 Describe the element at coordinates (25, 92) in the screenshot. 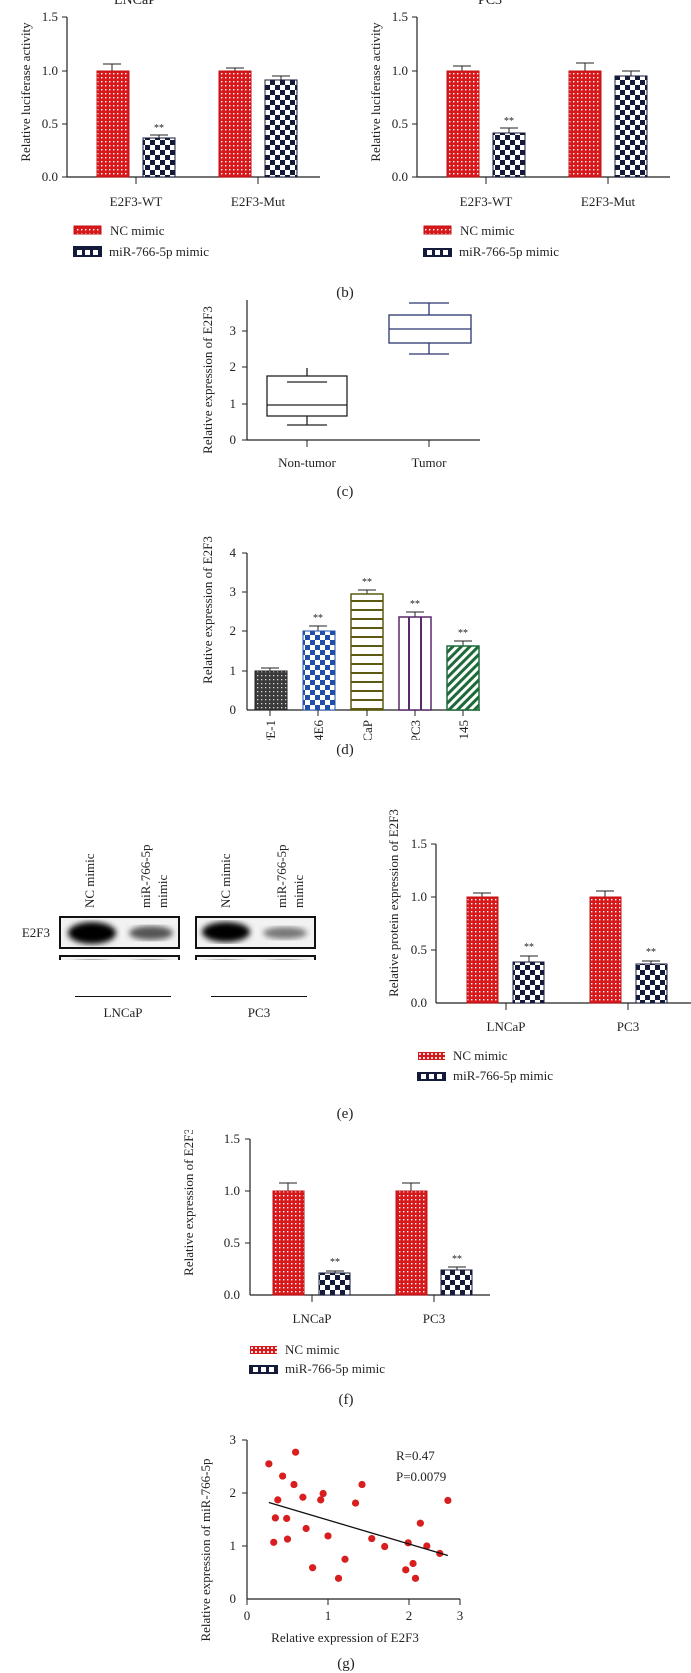

I see `y-axis-label: Relative luciferase activity` at that location.